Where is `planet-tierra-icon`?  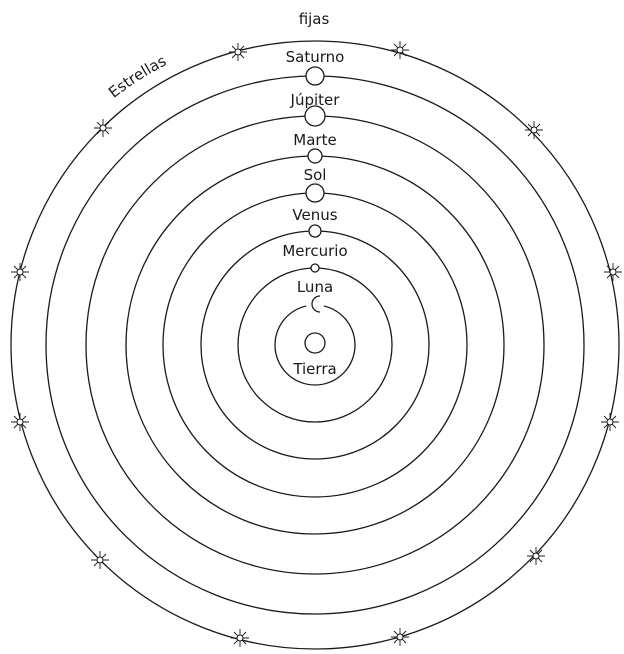
planet-tierra-icon is located at coordinates (315, 343).